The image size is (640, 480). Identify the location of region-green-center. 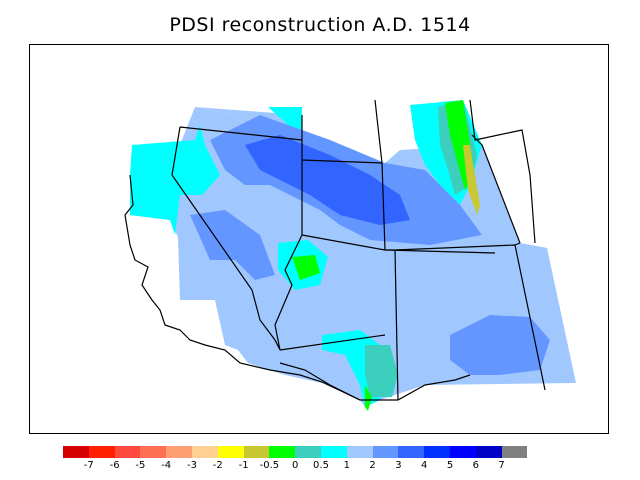
(306, 267).